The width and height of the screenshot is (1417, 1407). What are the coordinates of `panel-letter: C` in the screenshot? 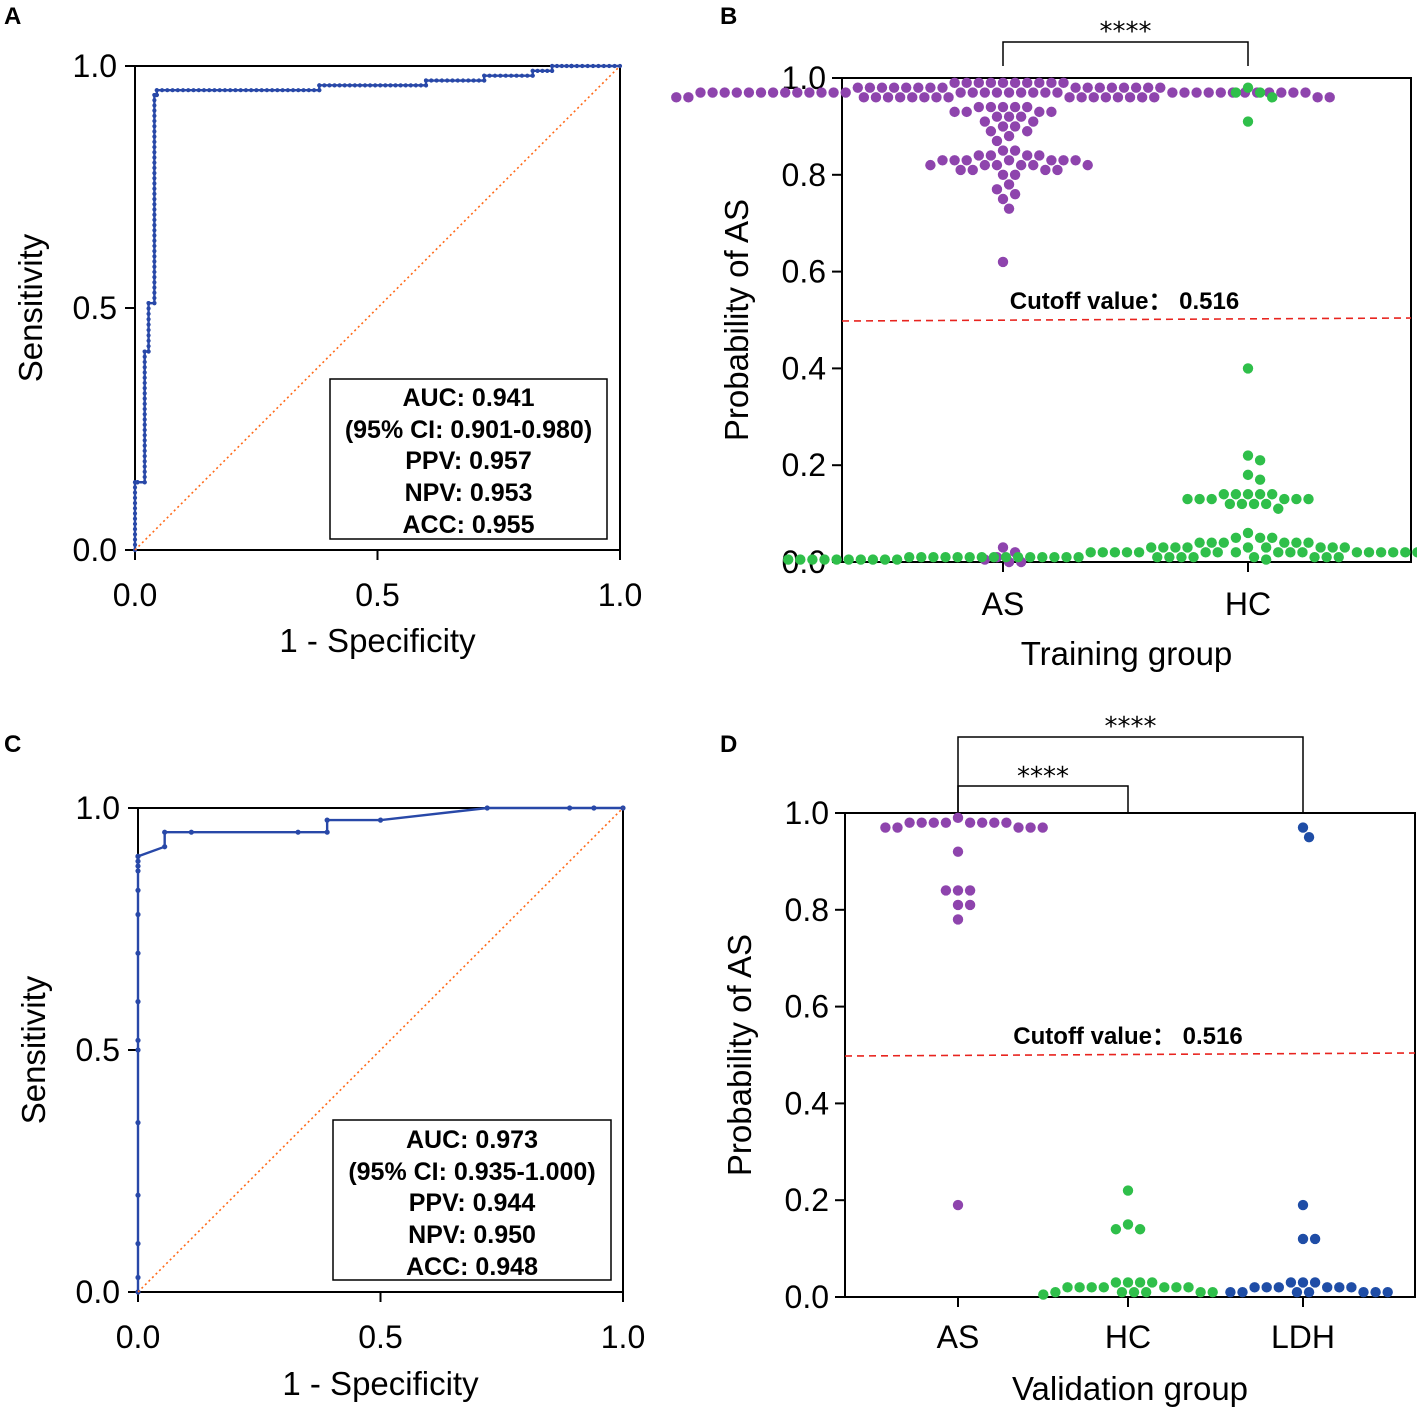 It's located at (12, 744).